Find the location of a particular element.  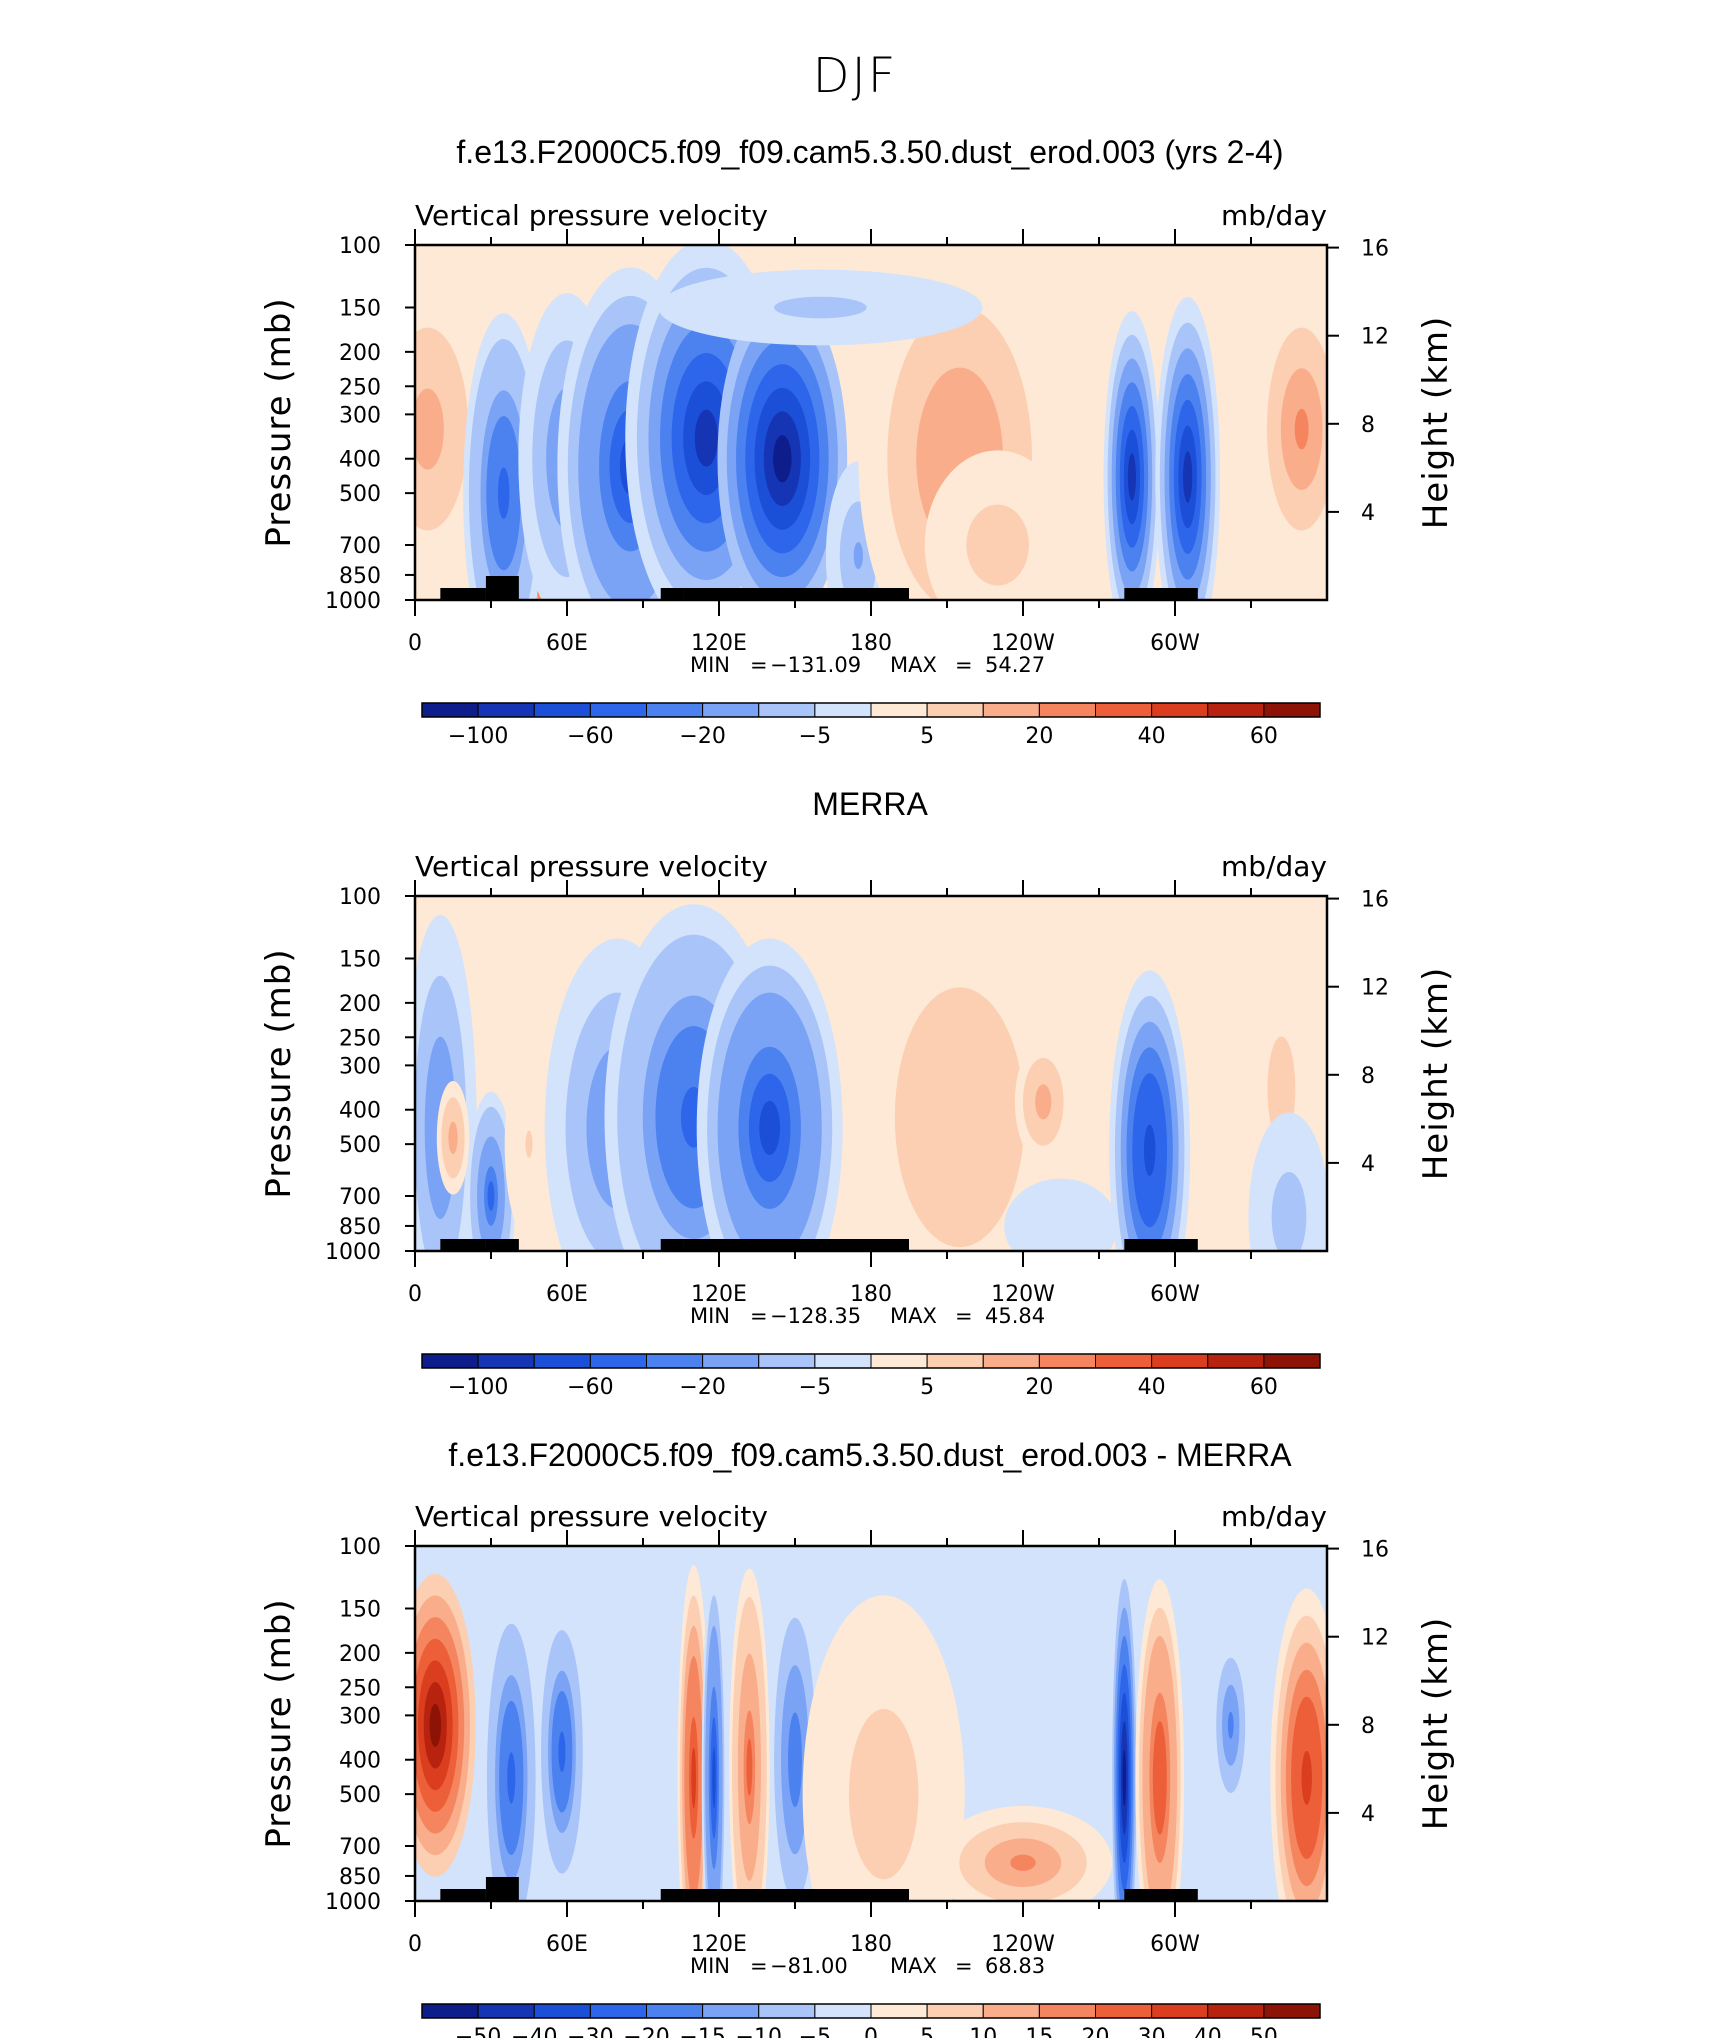

colorbar-label: 50 is located at coordinates (1264, 2031).